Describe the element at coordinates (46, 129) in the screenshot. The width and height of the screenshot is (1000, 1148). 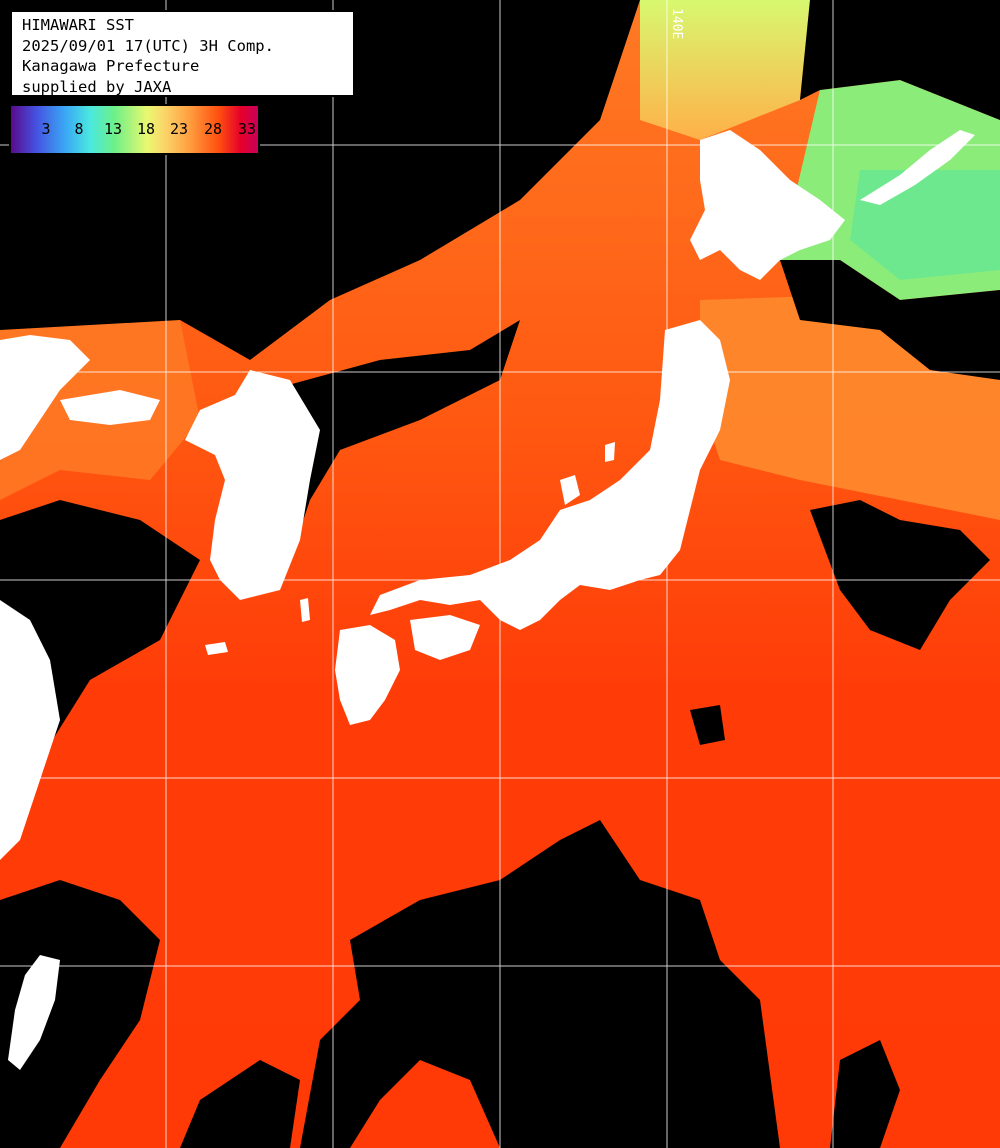
I see `scale-tick-label: 3` at that location.